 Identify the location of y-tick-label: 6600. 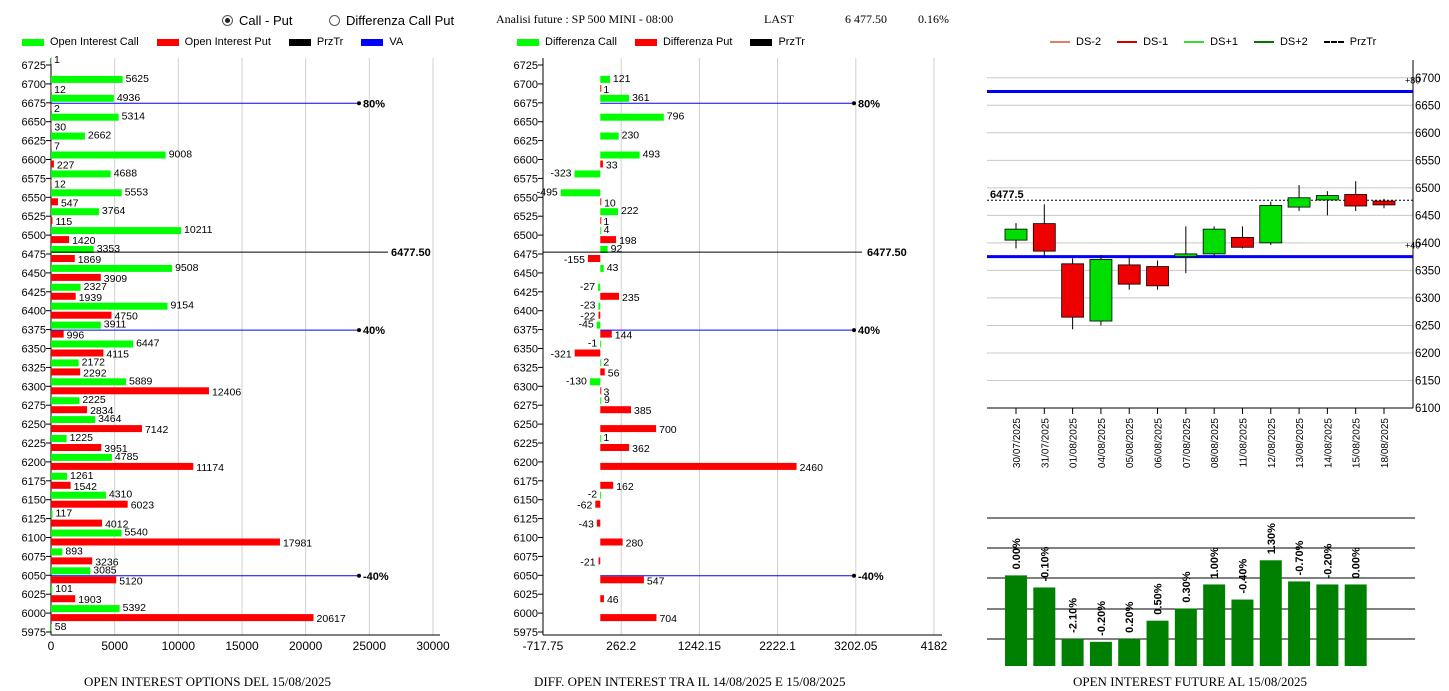
(1428, 134).